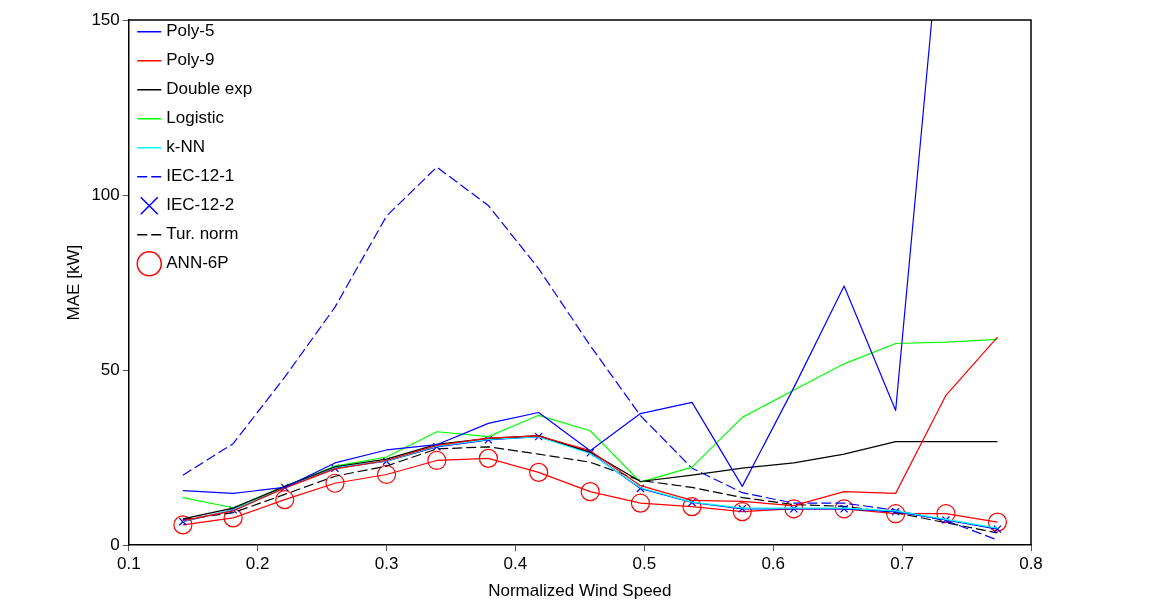 This screenshot has height=610, width=1149. I want to click on y-tick-label: 0, so click(115, 544).